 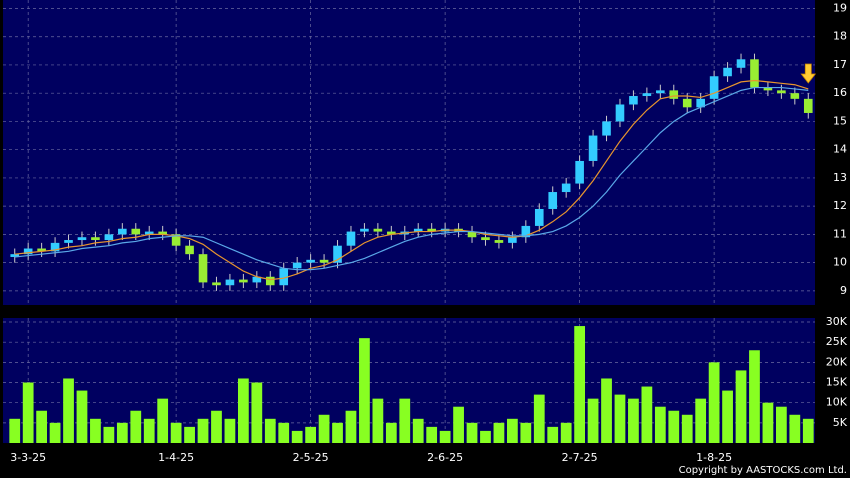 I want to click on y-tick-label: 18, so click(x=840, y=36).